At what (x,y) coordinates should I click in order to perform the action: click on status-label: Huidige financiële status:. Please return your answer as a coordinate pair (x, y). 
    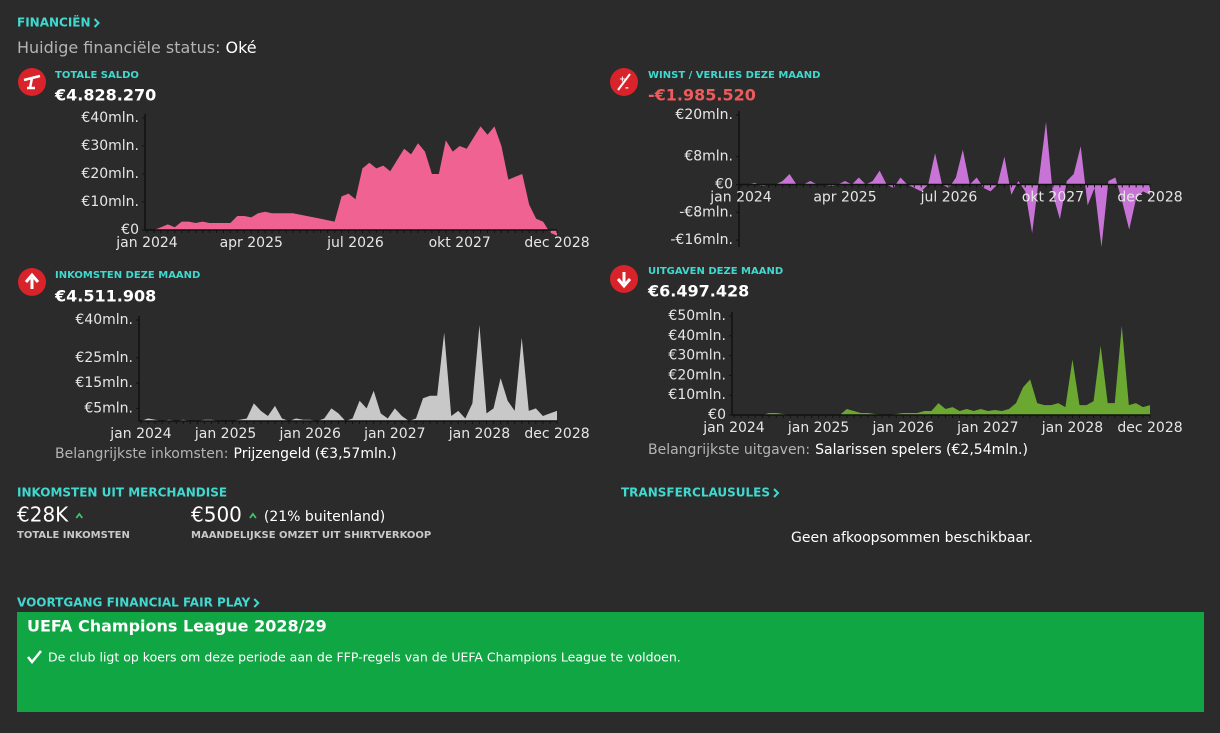
    Looking at the image, I should click on (118, 47).